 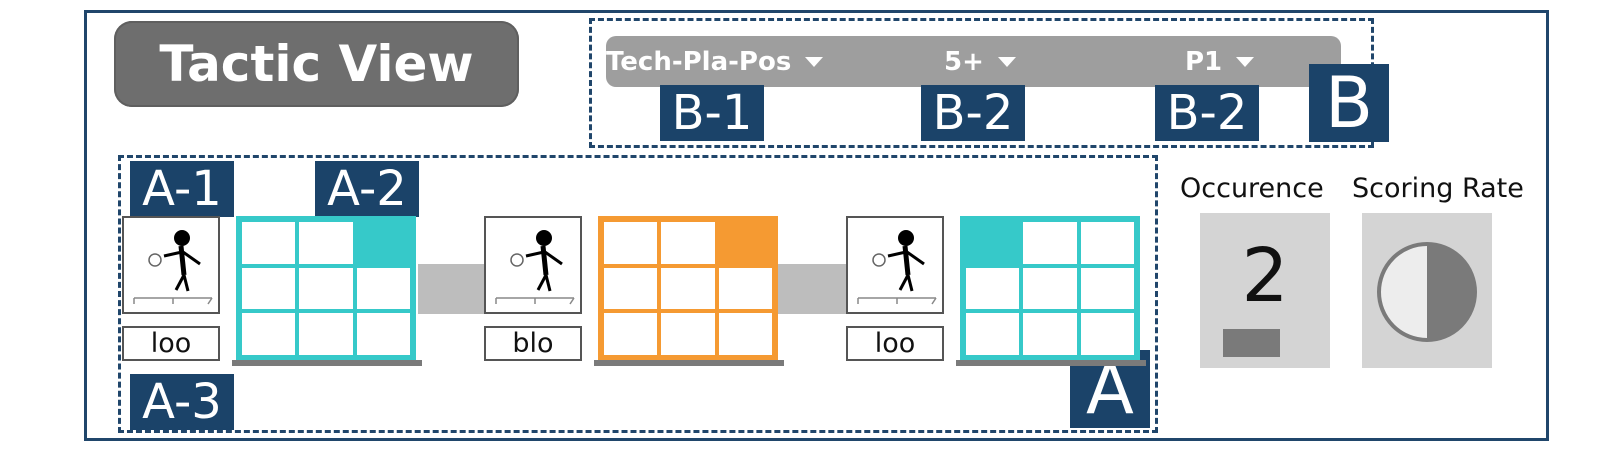 I want to click on view-title-box: Tactic View, so click(x=316, y=64).